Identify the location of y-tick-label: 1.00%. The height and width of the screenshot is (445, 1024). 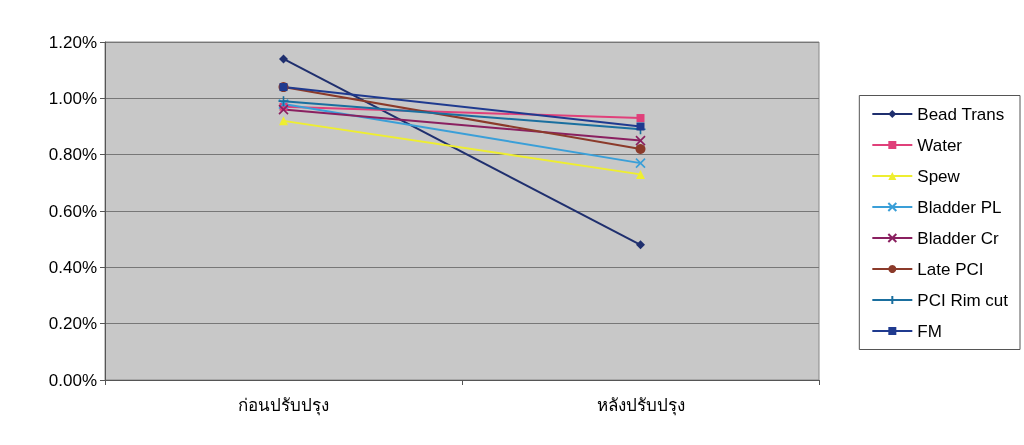
(72, 98).